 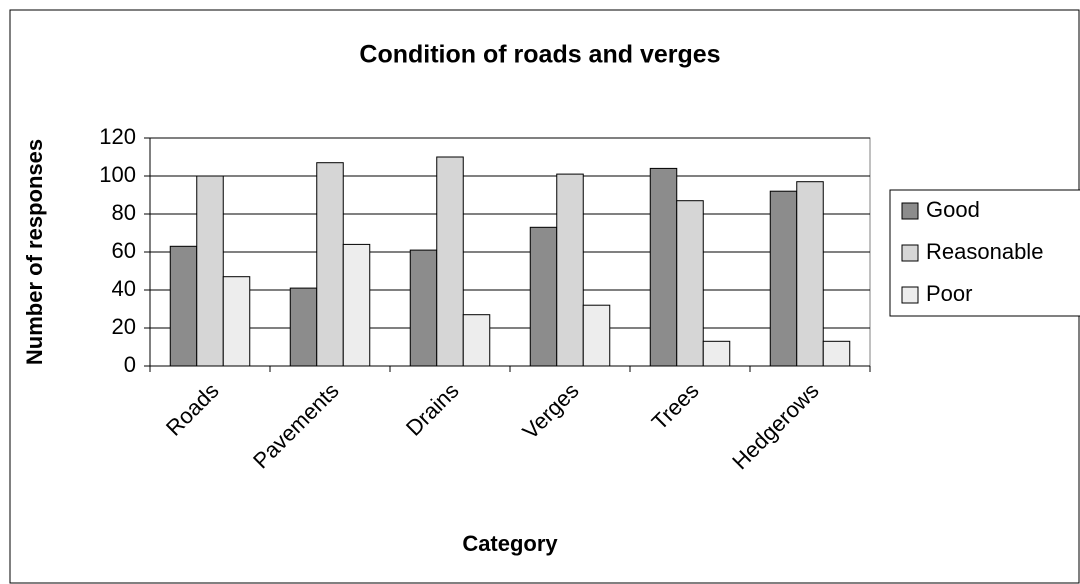 What do you see at coordinates (124, 212) in the screenshot?
I see `y-tick-label: 80` at bounding box center [124, 212].